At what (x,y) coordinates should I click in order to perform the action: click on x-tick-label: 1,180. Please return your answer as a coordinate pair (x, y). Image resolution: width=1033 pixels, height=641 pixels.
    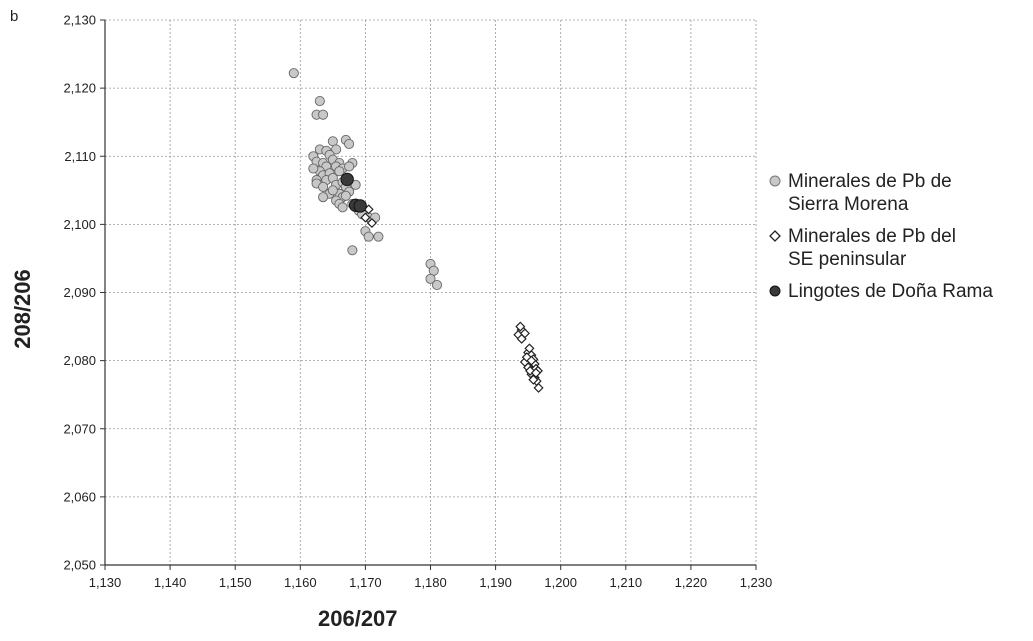
    Looking at the image, I should click on (430, 582).